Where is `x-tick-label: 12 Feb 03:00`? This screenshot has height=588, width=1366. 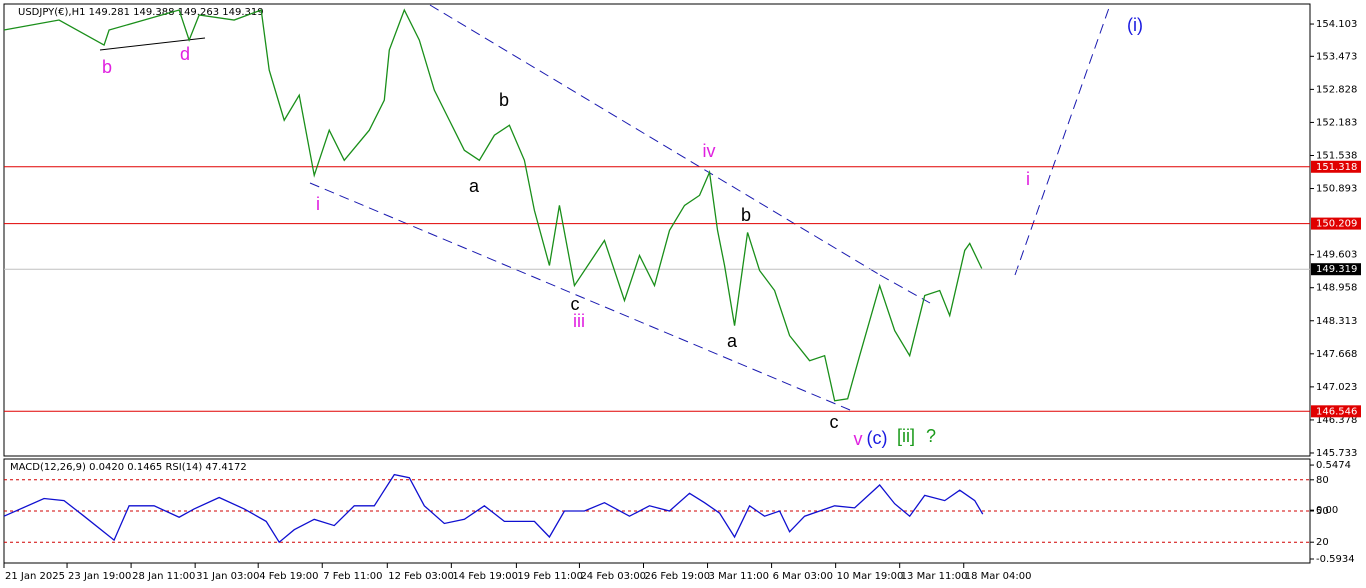 x-tick-label: 12 Feb 03:00 is located at coordinates (421, 576).